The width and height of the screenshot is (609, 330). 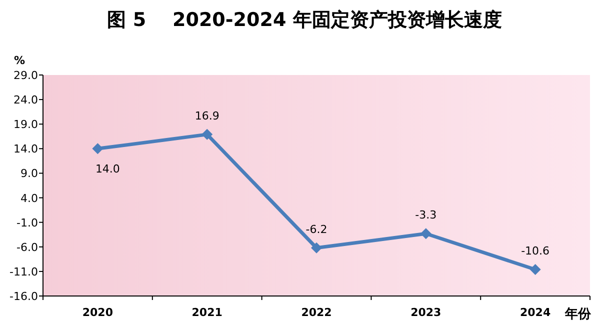 I want to click on data-label: 14.0, so click(x=107, y=169).